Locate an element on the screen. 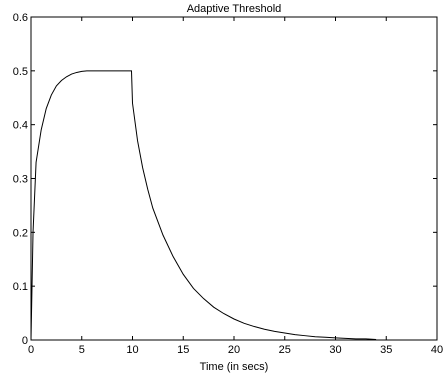 This screenshot has width=446, height=380. chart-title: Adaptive Threshold is located at coordinates (234, 9).